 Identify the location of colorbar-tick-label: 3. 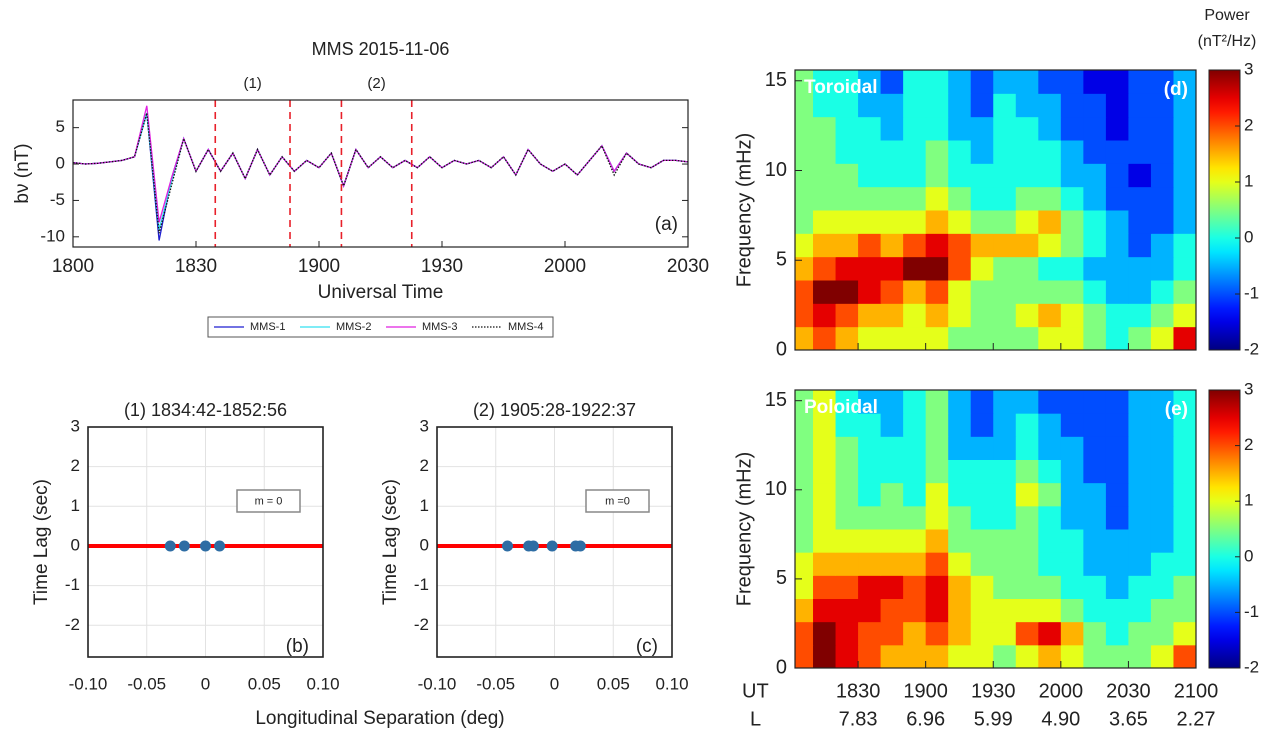
(1248, 388).